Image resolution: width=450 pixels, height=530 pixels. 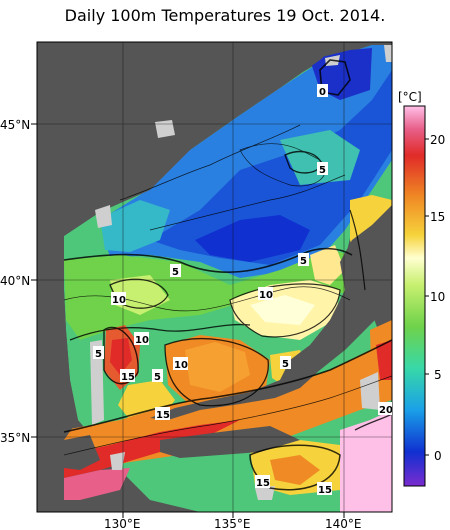 I want to click on colorbar-tick-5: 5, so click(x=438, y=375).